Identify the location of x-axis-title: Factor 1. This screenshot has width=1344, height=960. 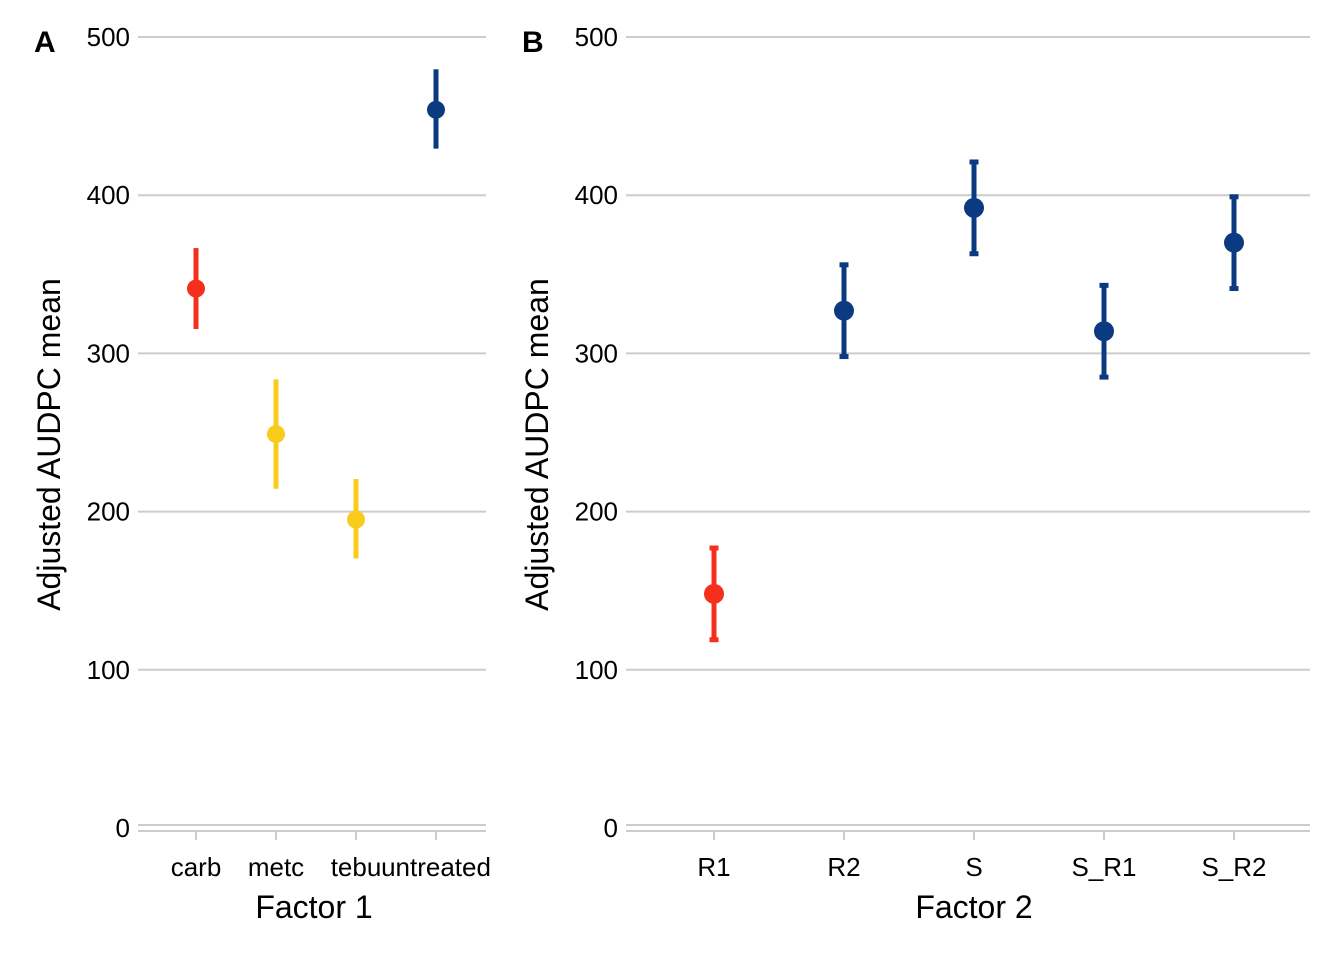
(313, 907).